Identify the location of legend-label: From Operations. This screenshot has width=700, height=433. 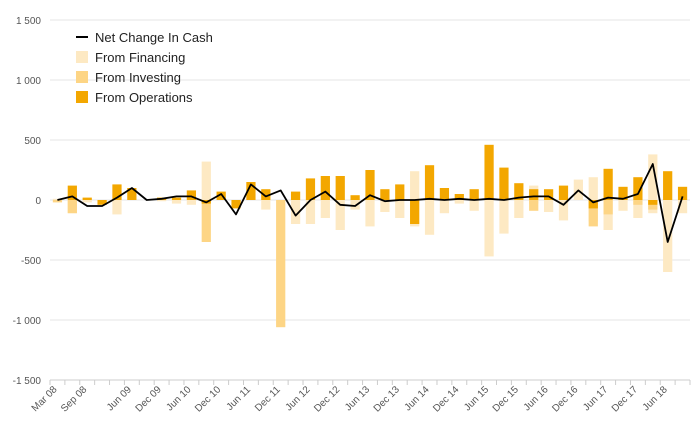
(144, 97).